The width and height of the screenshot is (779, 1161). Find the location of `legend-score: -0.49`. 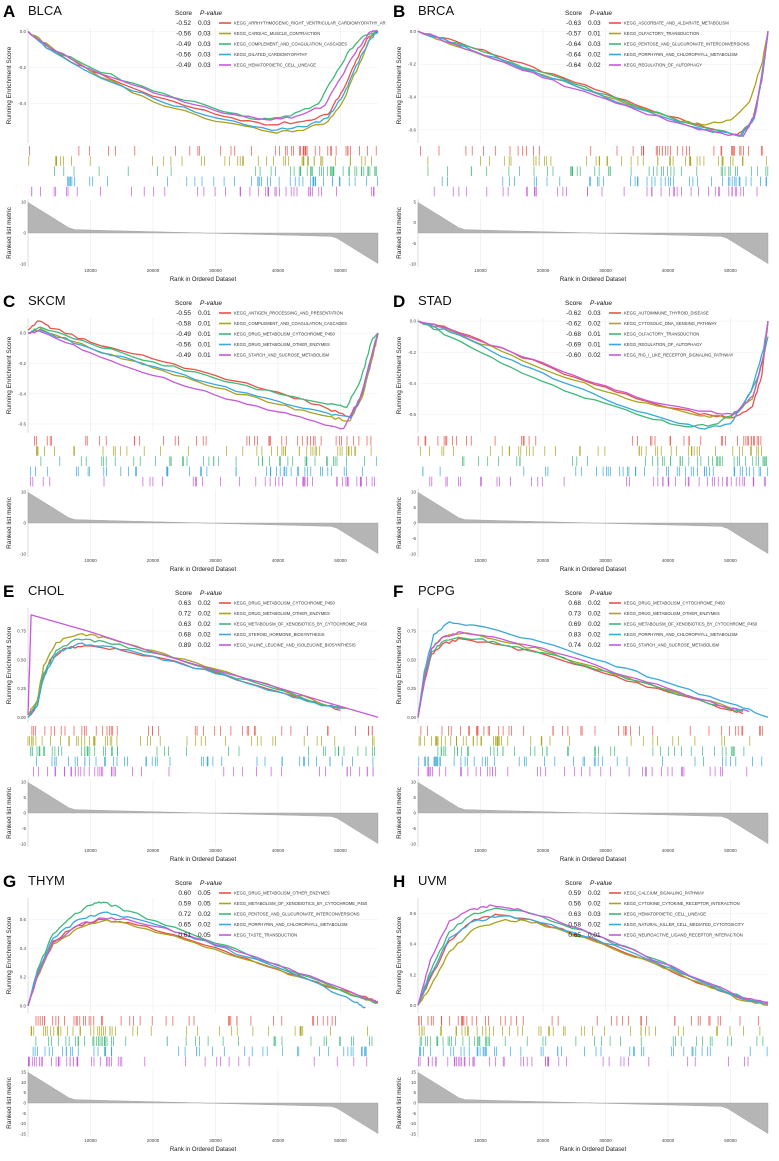

legend-score: -0.49 is located at coordinates (183, 355).